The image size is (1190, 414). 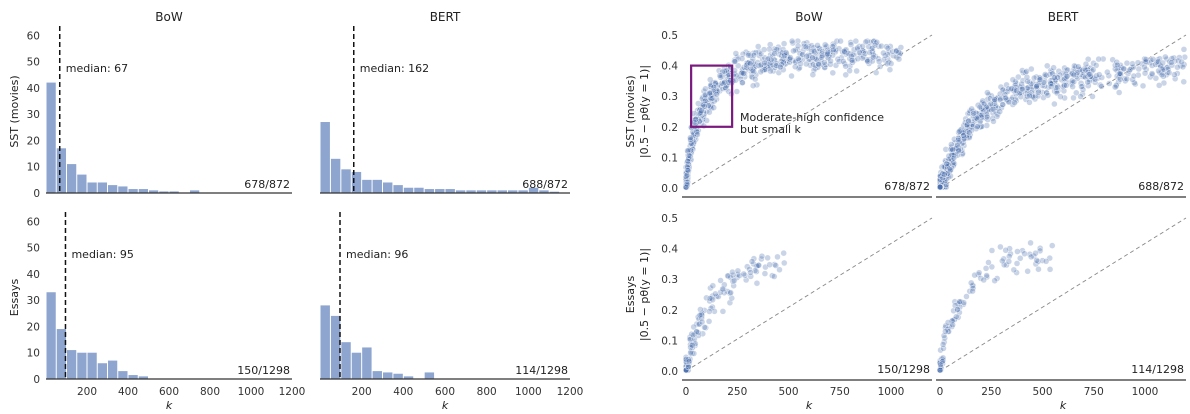 I want to click on y-tick-label: 0.2, so click(x=669, y=311).